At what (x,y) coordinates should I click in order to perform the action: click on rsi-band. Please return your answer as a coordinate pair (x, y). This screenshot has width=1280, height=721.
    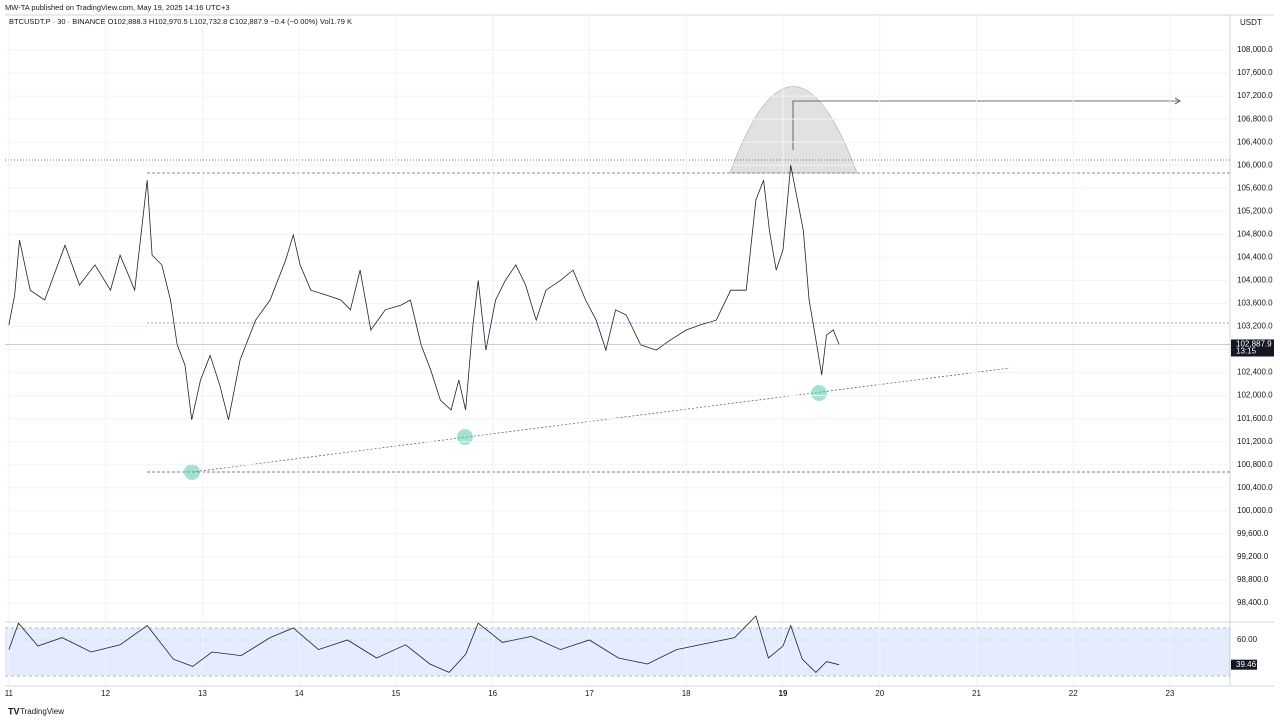
    Looking at the image, I should click on (617, 652).